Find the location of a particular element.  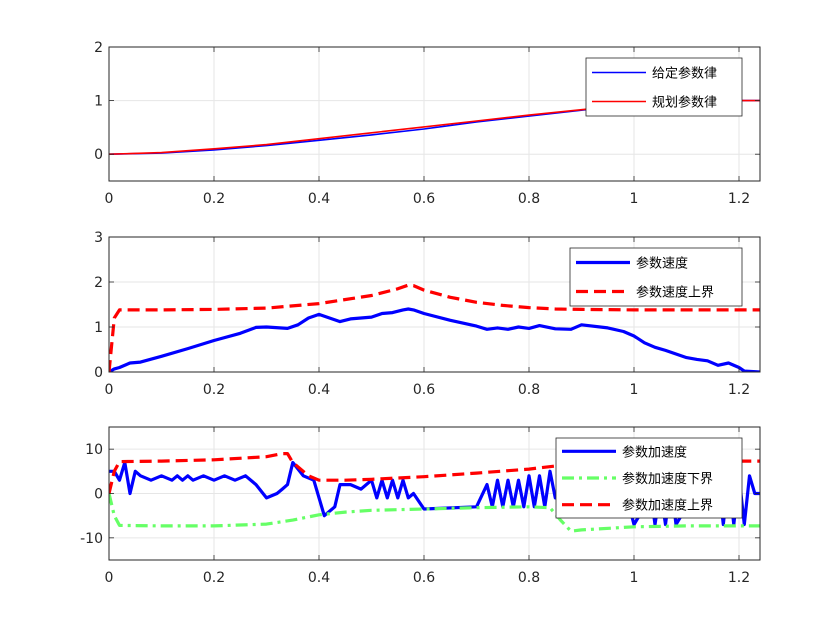

y-tick-label: 10 is located at coordinates (94, 450).